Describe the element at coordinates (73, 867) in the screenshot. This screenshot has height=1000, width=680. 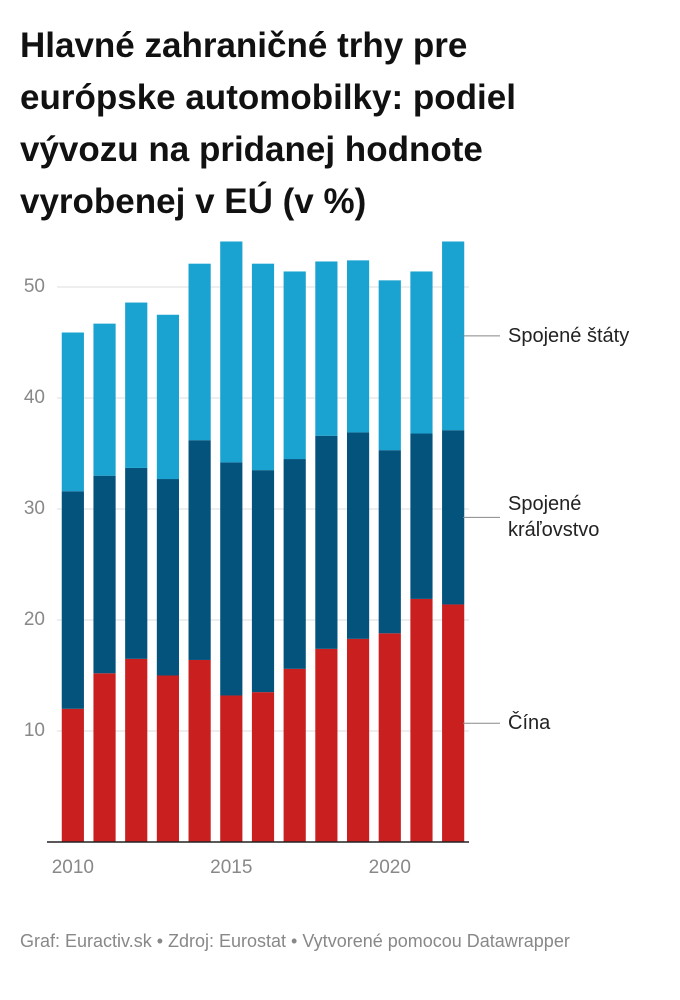
I see `x-tick-label: 2010` at that location.